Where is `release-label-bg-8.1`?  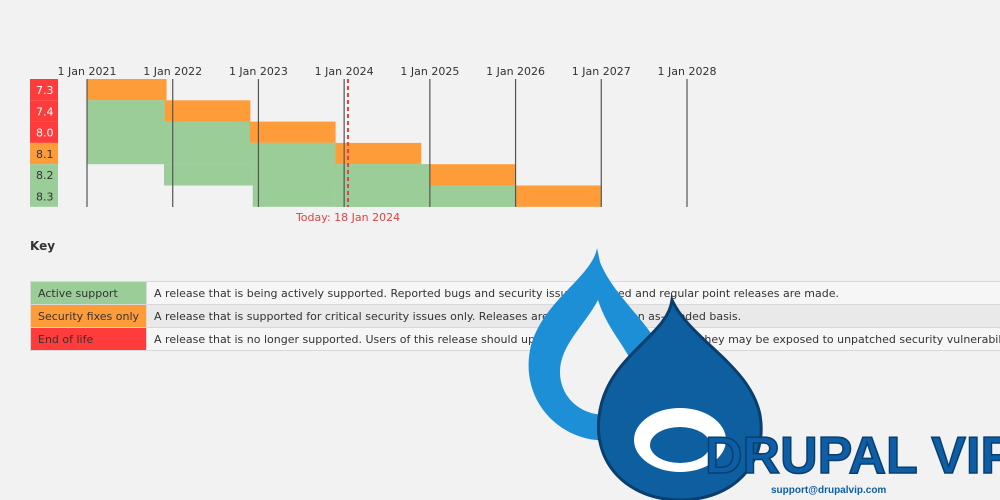
release-label-bg-8.1 is located at coordinates (44, 153).